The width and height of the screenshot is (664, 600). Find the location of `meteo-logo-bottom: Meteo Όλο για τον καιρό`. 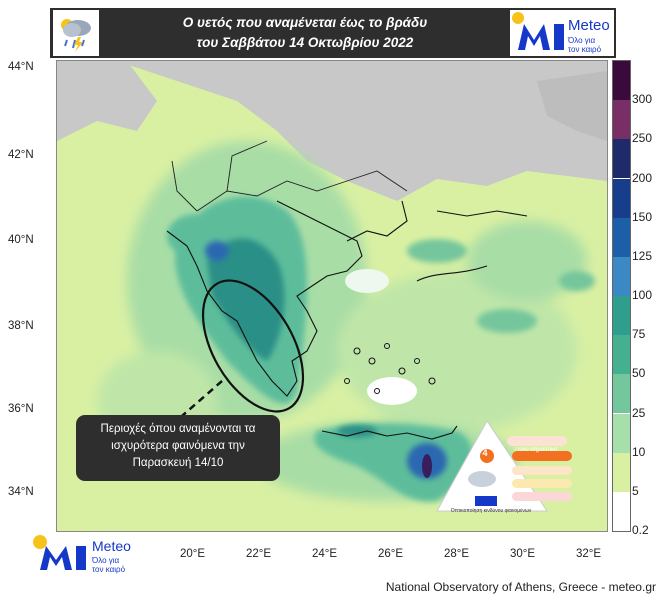

meteo-logo-bottom: Meteo Όλο για τον καιρό is located at coordinates (80, 553).